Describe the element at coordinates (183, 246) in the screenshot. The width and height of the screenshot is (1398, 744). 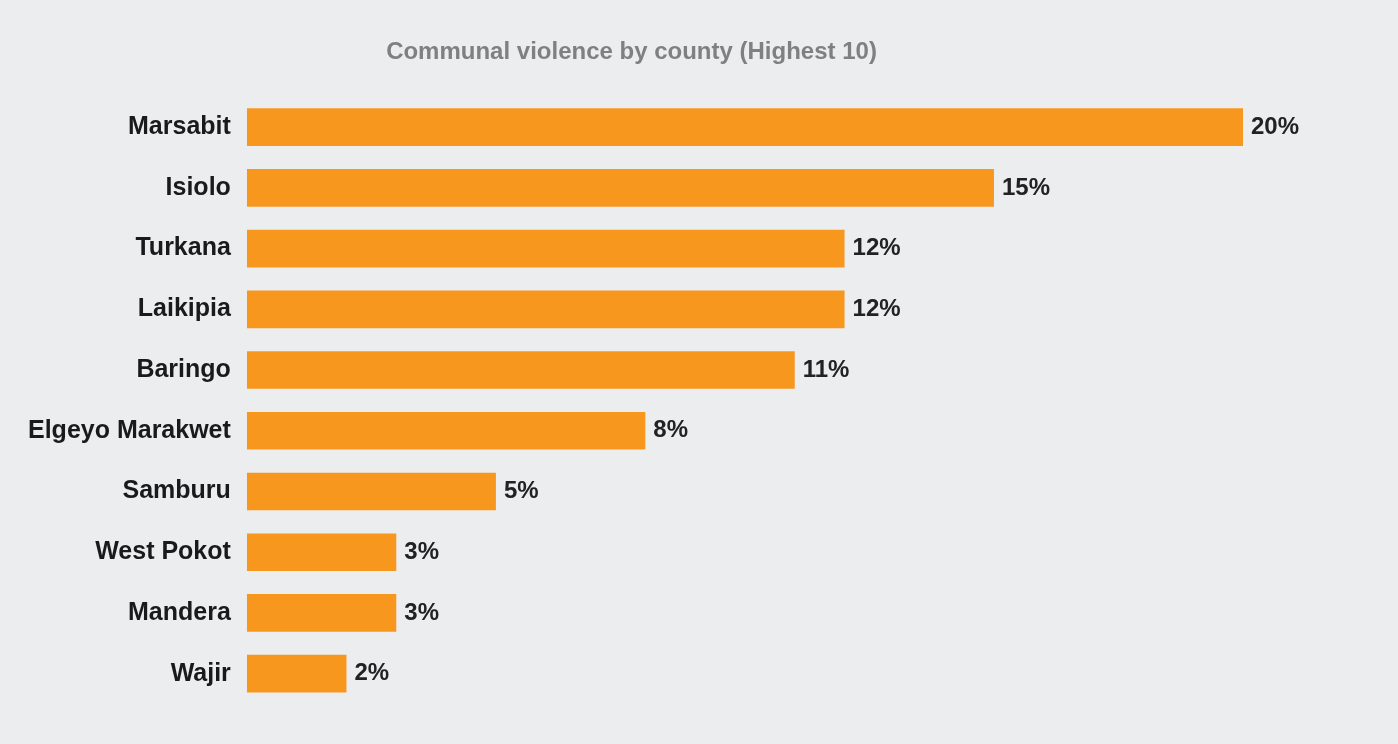
I see `y-tick-label: Turkana` at that location.